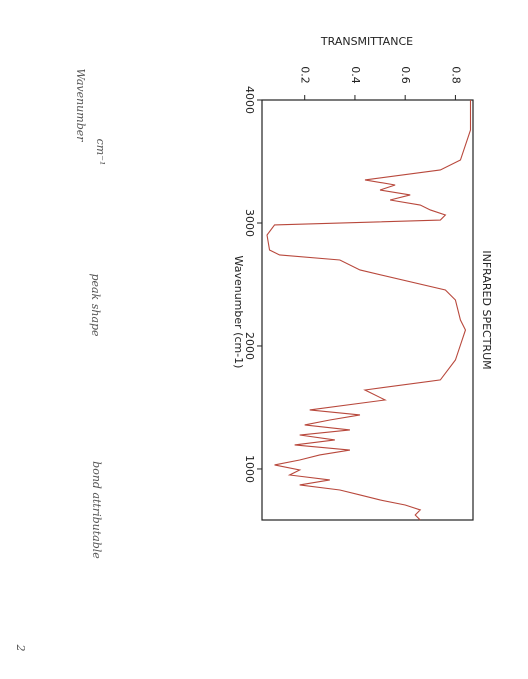 This screenshot has height=679, width=528. What do you see at coordinates (249, 469) in the screenshot?
I see `x-tick-label: 1000` at bounding box center [249, 469].